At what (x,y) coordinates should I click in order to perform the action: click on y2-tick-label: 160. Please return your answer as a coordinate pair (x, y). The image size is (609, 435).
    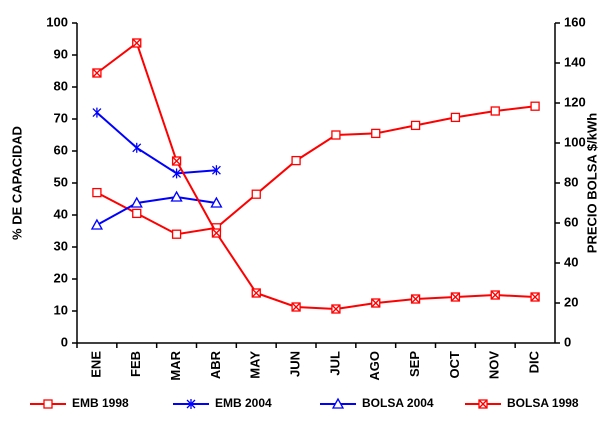
    Looking at the image, I should click on (575, 21).